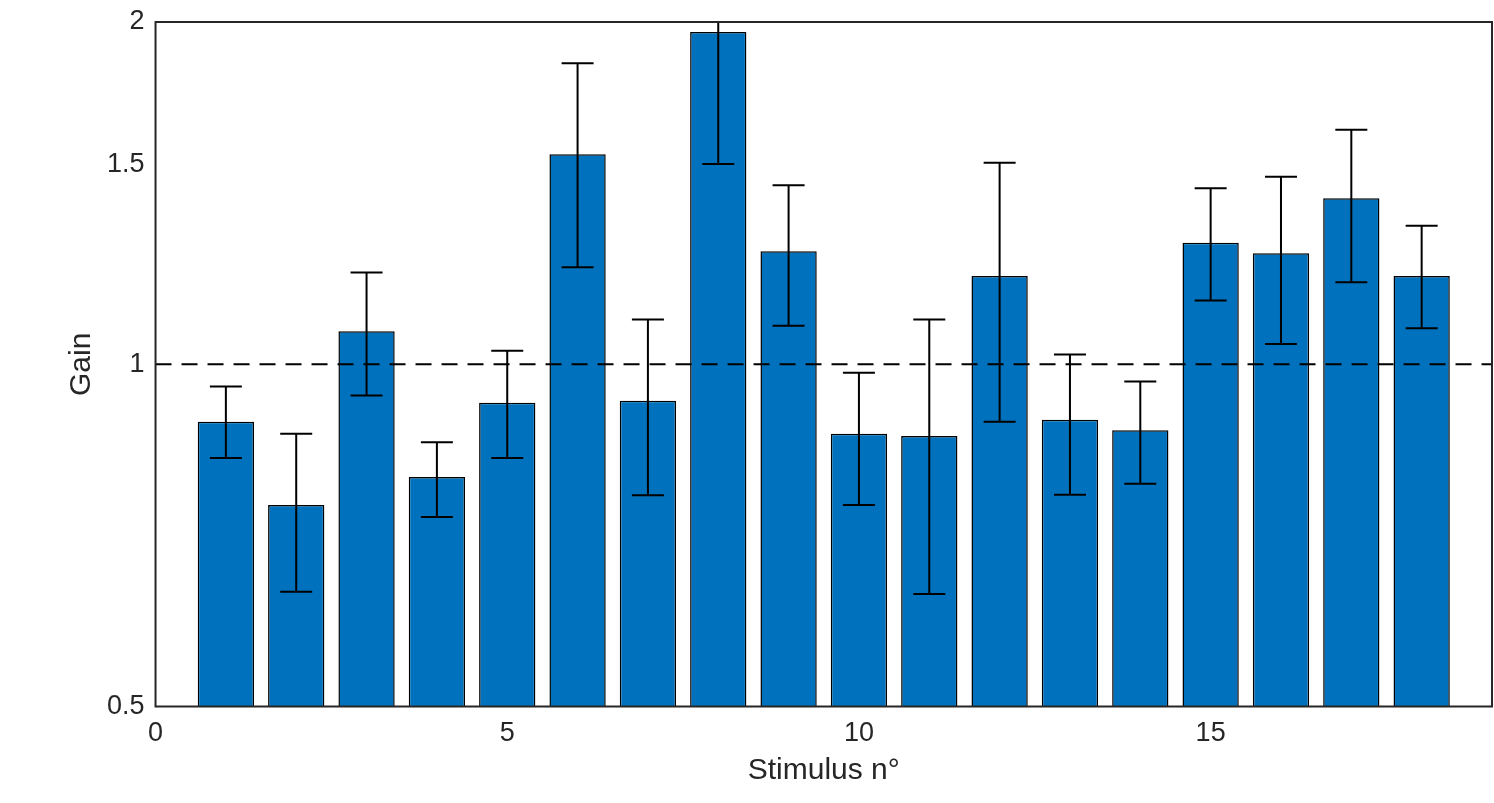 The image size is (1494, 803). Describe the element at coordinates (858, 732) in the screenshot. I see `x-tick-label: 10` at that location.